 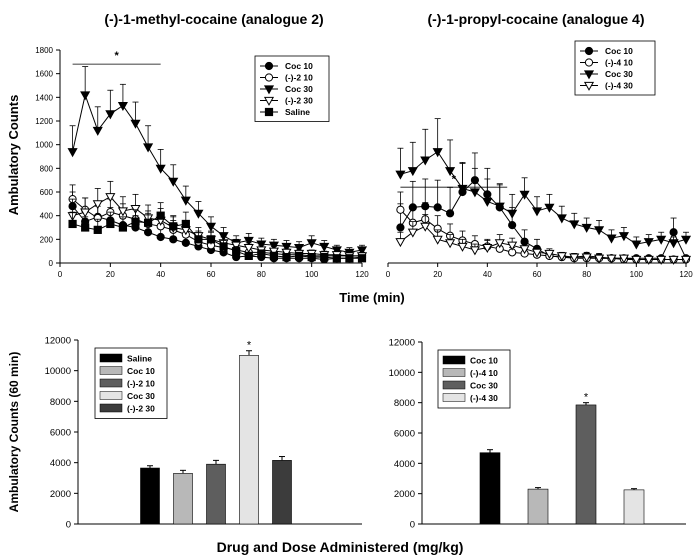 I want to click on legend-label: (-)-2 30, so click(x=141, y=409).